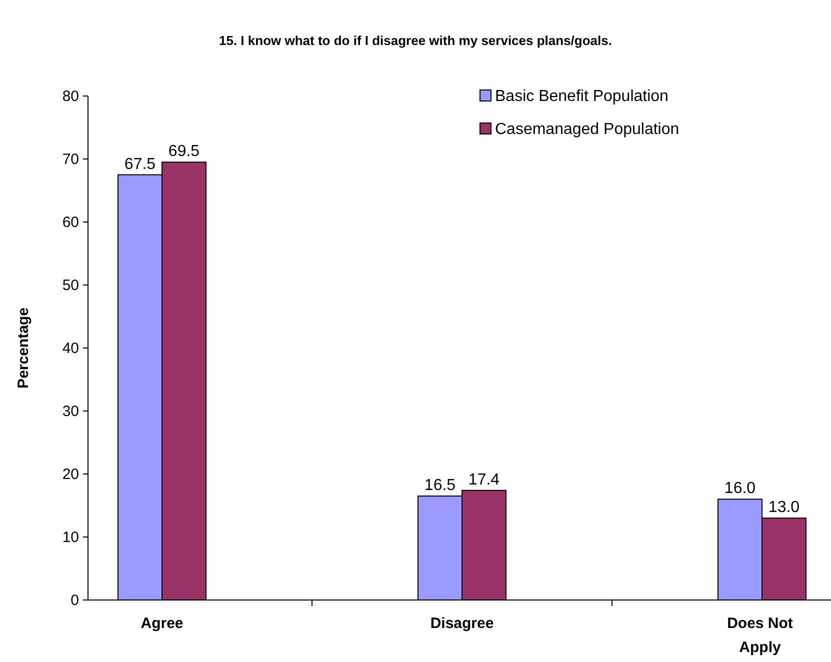 The height and width of the screenshot is (662, 831). Describe the element at coordinates (70, 159) in the screenshot. I see `y-tick-label: 70` at that location.